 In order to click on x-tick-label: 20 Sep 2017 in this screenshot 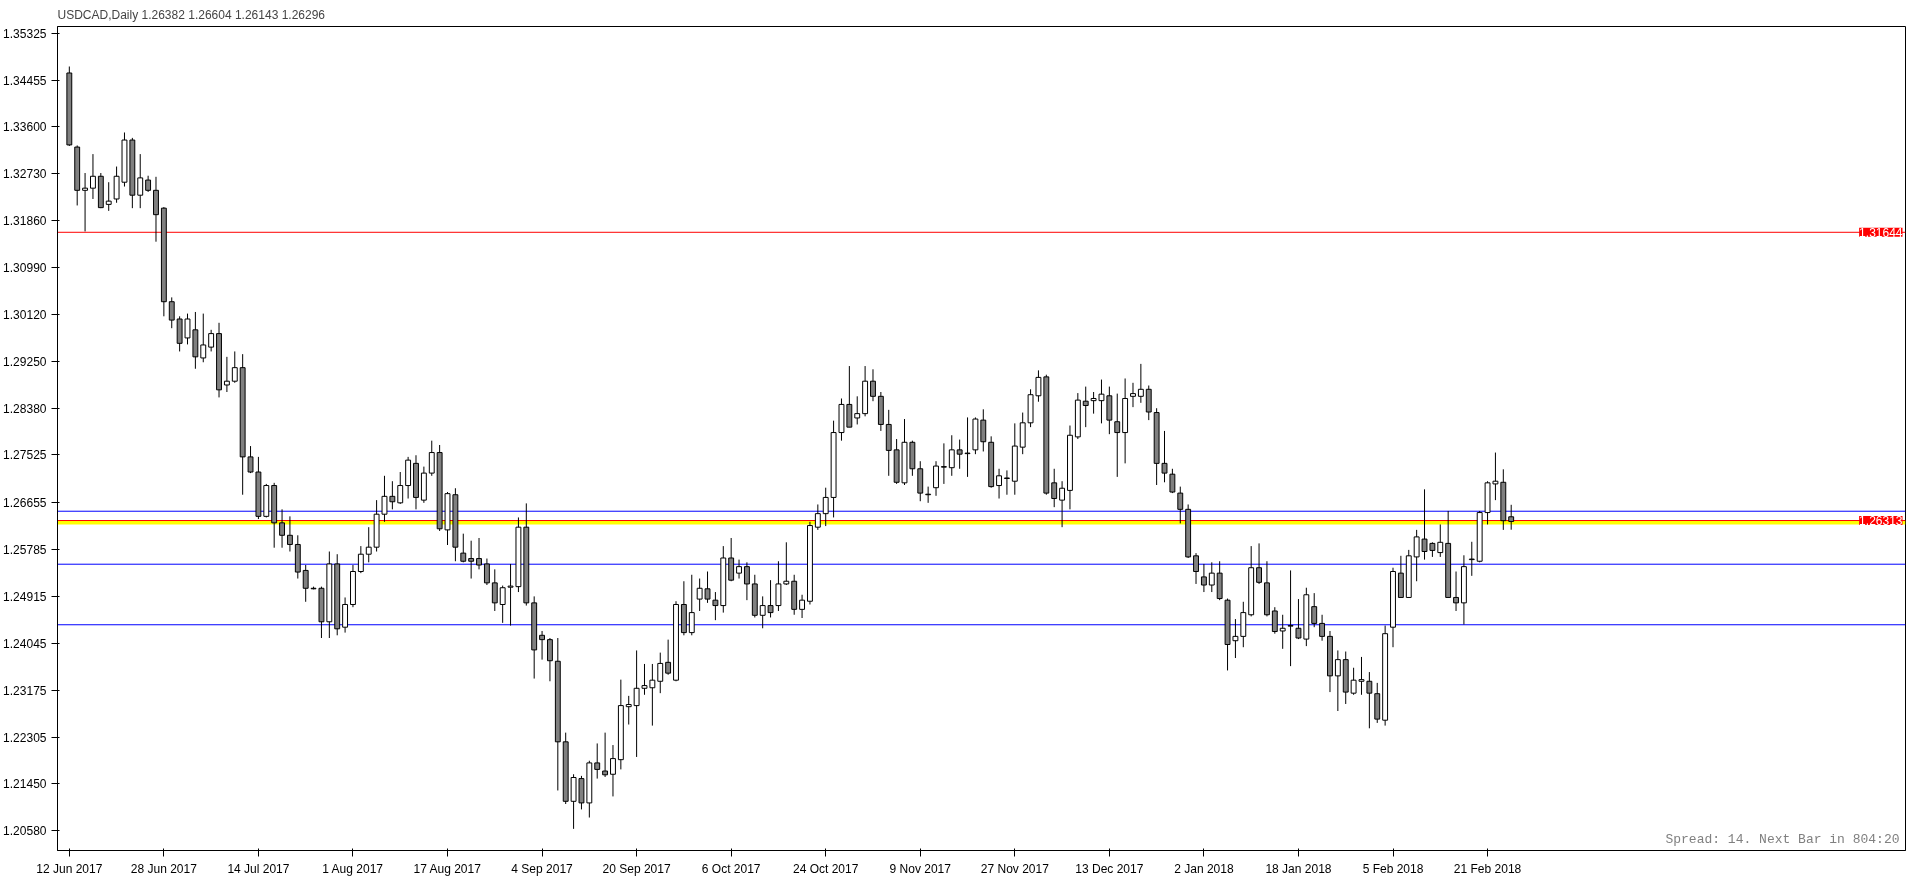, I will do `click(636, 868)`.